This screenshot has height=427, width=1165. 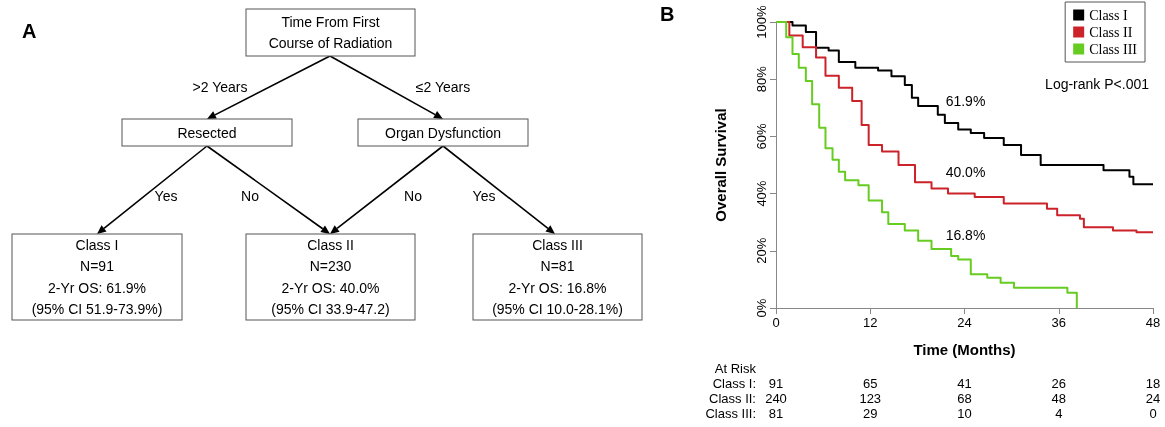 What do you see at coordinates (734, 383) in the screenshot?
I see `text: Class I:` at bounding box center [734, 383].